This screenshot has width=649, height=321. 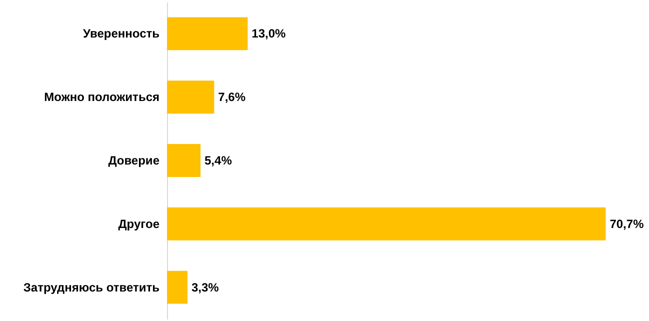 What do you see at coordinates (139, 223) in the screenshot?
I see `y-tick-label: Другое` at bounding box center [139, 223].